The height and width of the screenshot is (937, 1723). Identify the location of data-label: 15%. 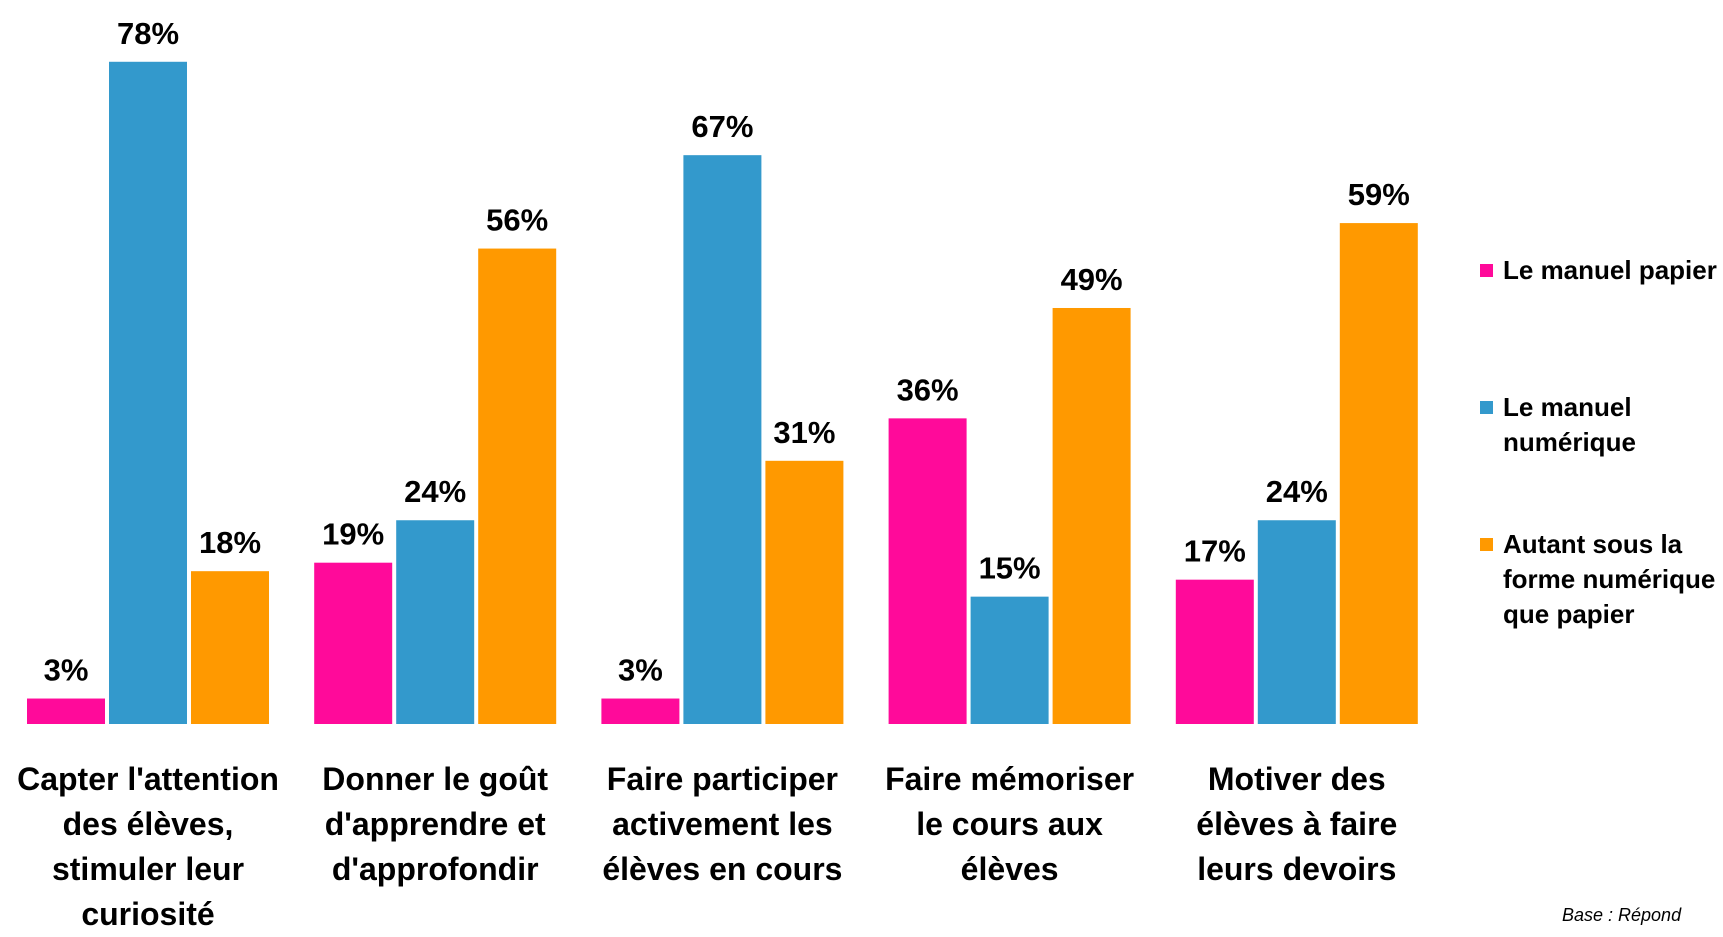
(1010, 568).